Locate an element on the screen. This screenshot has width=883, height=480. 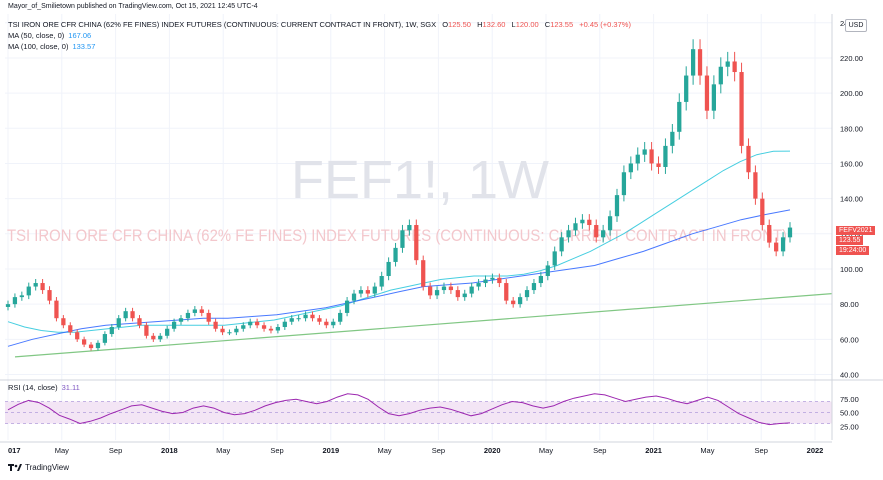
rsi-value: 31.11 is located at coordinates (70, 387).